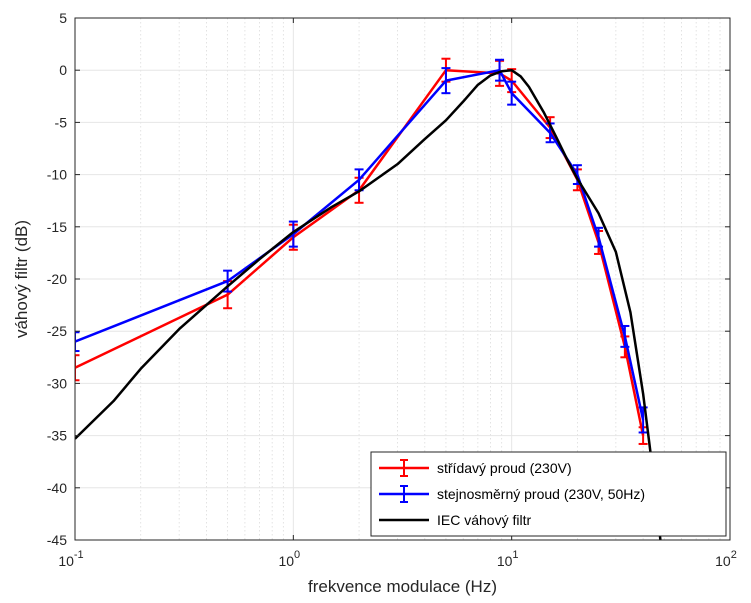 This screenshot has width=751, height=603. I want to click on x-tick-exponent: 2, so click(734, 555).